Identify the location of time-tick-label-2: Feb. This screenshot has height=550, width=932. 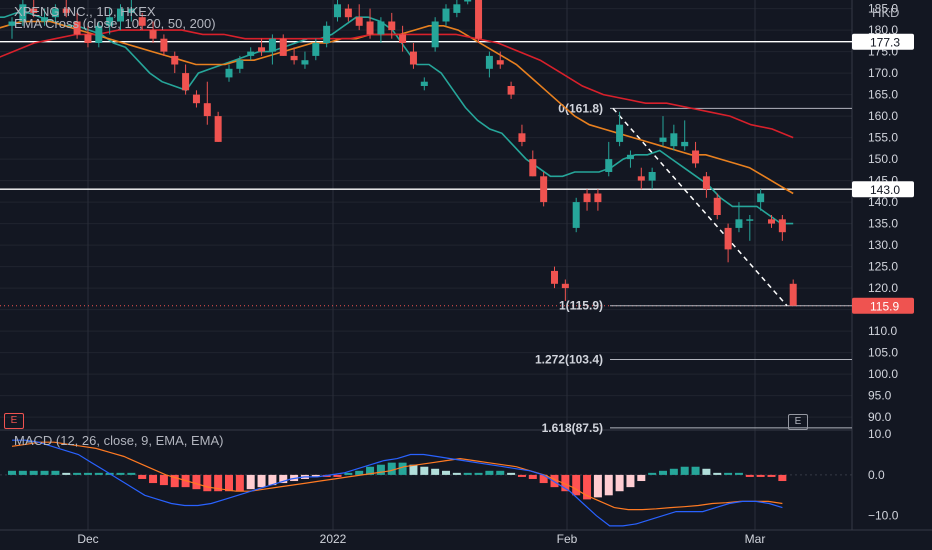
(567, 539).